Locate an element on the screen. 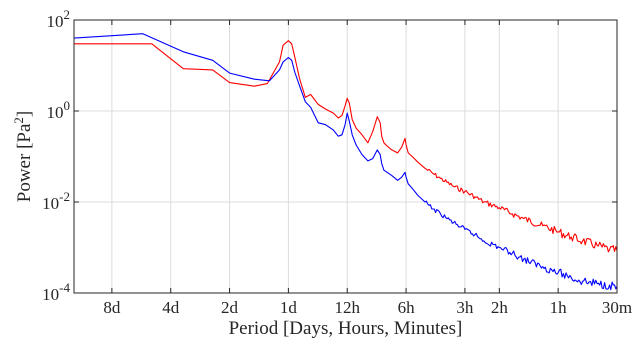  y-tick-label: 10² is located at coordinates (59, 19).